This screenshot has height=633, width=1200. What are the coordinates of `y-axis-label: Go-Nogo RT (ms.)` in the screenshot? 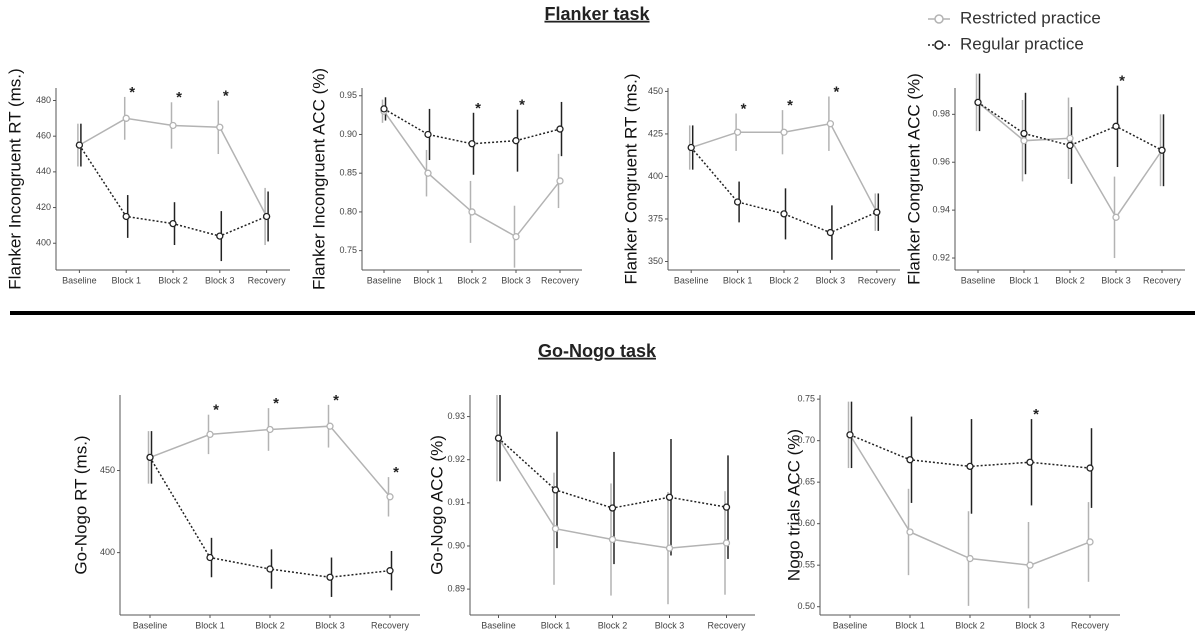 It's located at (80, 504).